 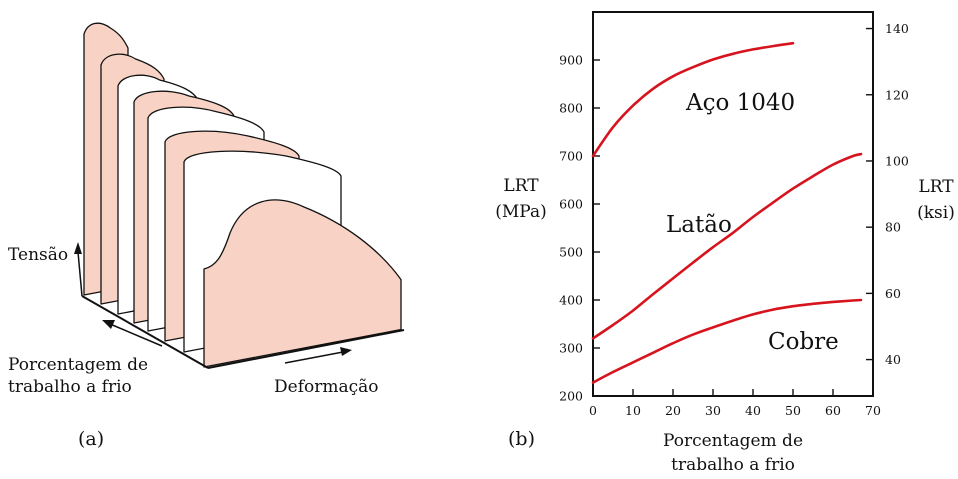 I want to click on panel-b-label: (b), so click(x=521, y=439).